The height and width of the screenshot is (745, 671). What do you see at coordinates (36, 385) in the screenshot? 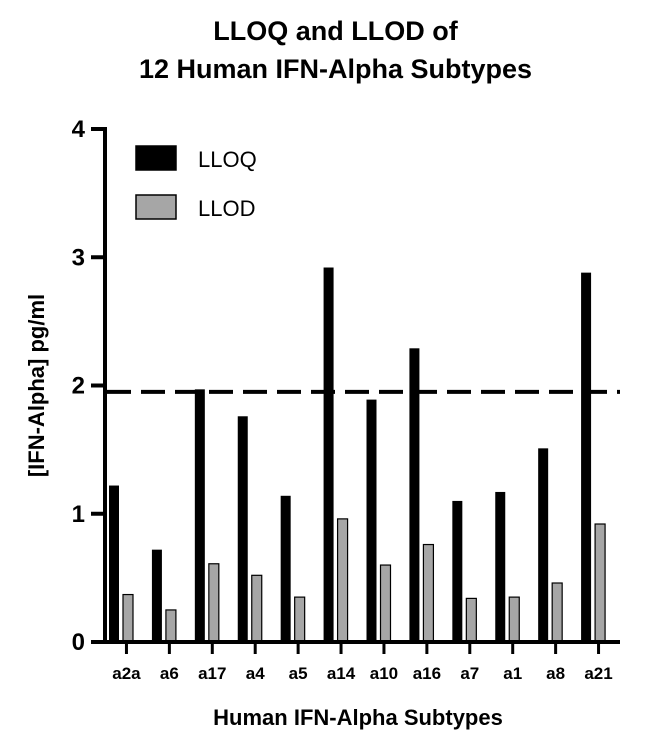
I see `y-axis-title: [IFN-Alpha] pg/ml` at bounding box center [36, 385].